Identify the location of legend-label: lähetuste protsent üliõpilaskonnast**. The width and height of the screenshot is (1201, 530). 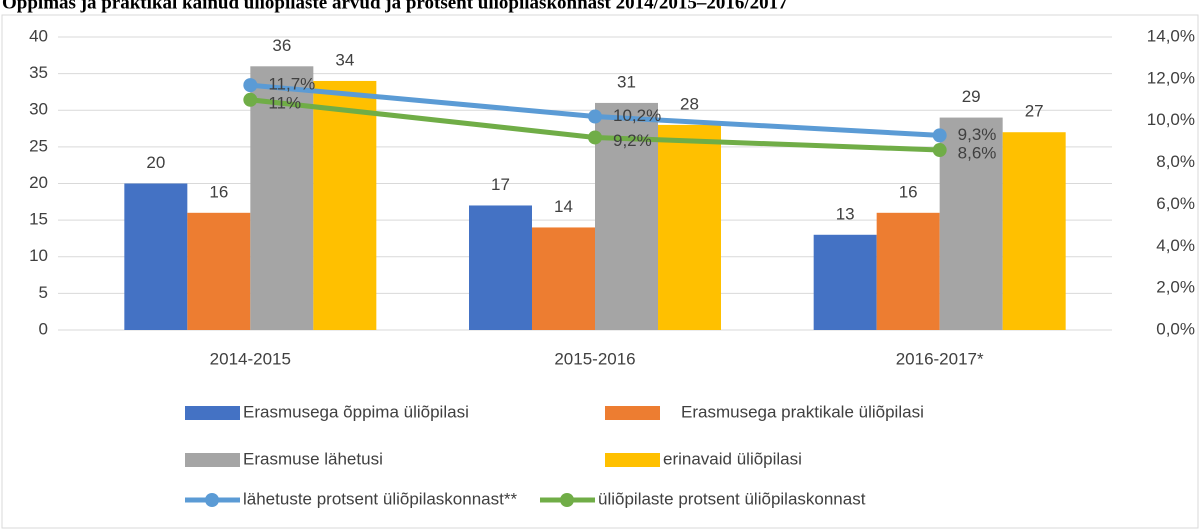
(380, 498).